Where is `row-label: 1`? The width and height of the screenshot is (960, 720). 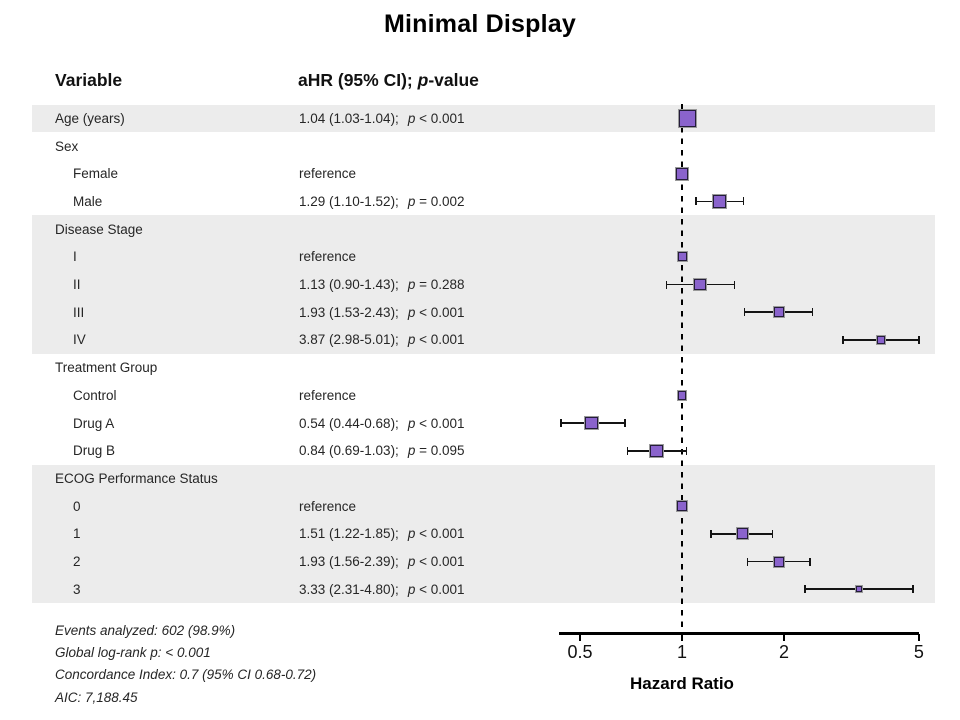
row-label: 1 is located at coordinates (77, 534).